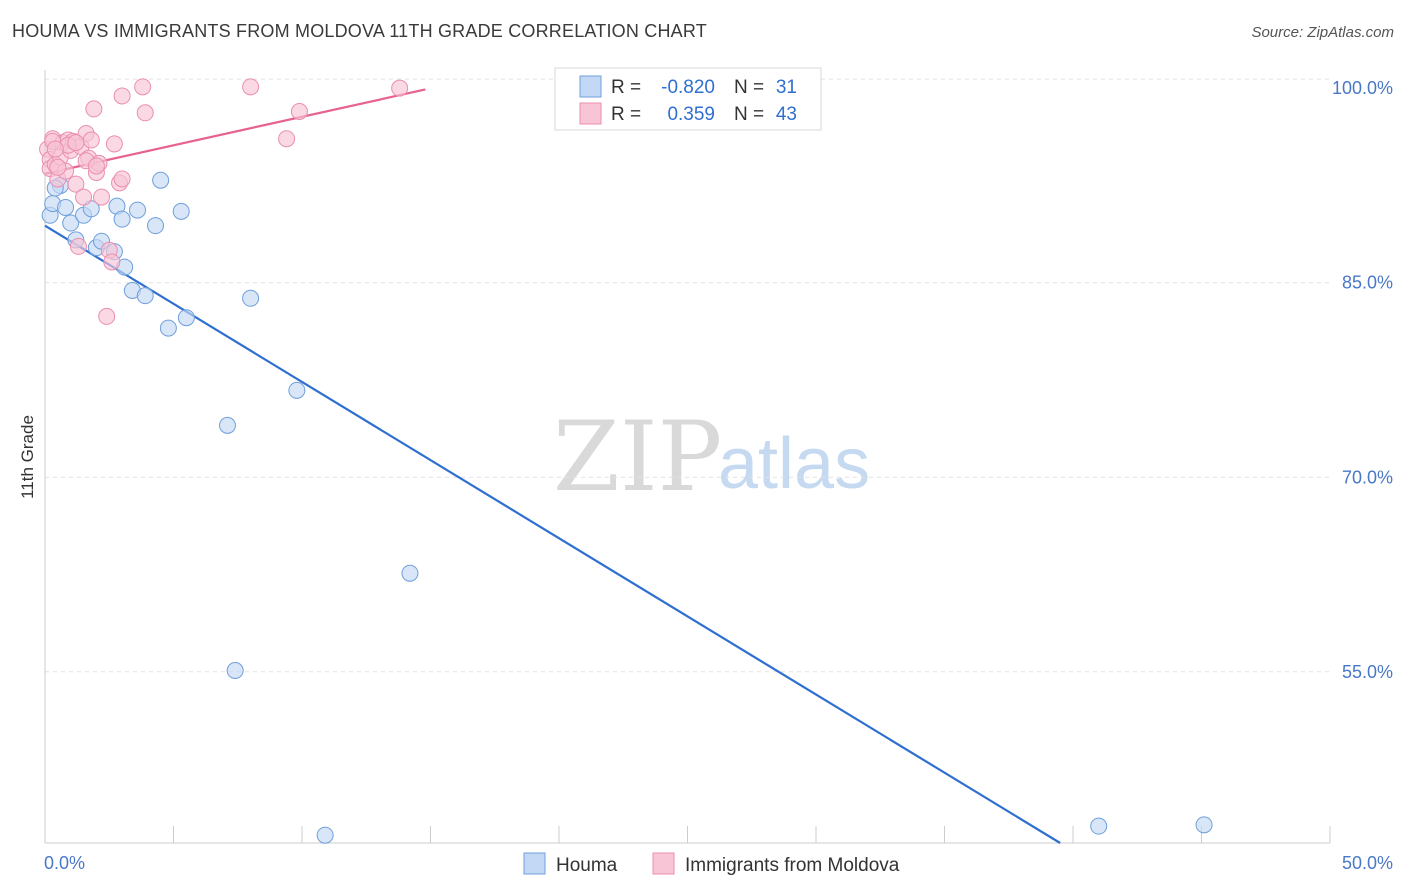 The height and width of the screenshot is (892, 1406). What do you see at coordinates (637, 457) in the screenshot?
I see `watermark-zip: ZIP` at bounding box center [637, 457].